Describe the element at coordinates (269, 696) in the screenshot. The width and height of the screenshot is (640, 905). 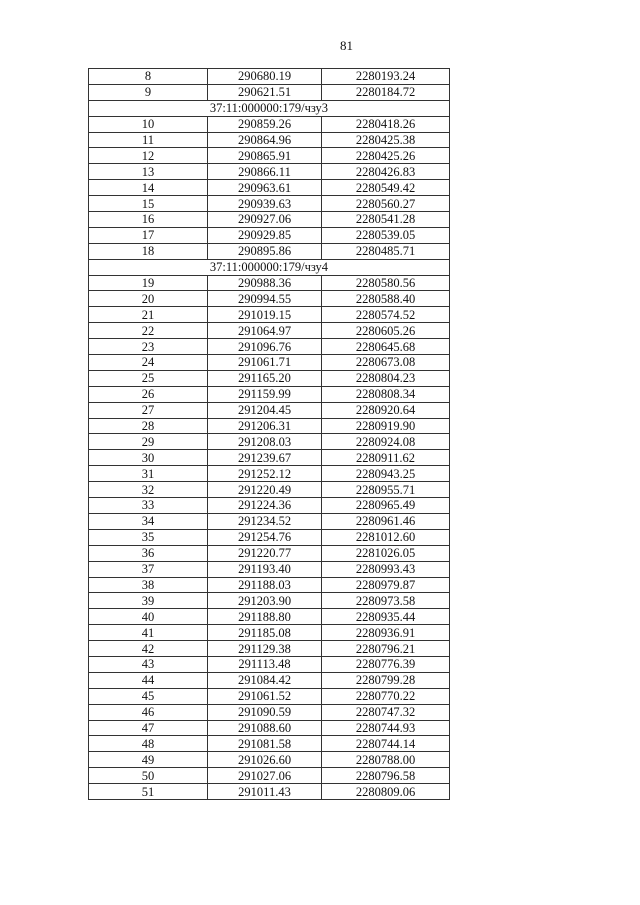
I see `table-row: 45 291061.52 2280770.22` at that location.